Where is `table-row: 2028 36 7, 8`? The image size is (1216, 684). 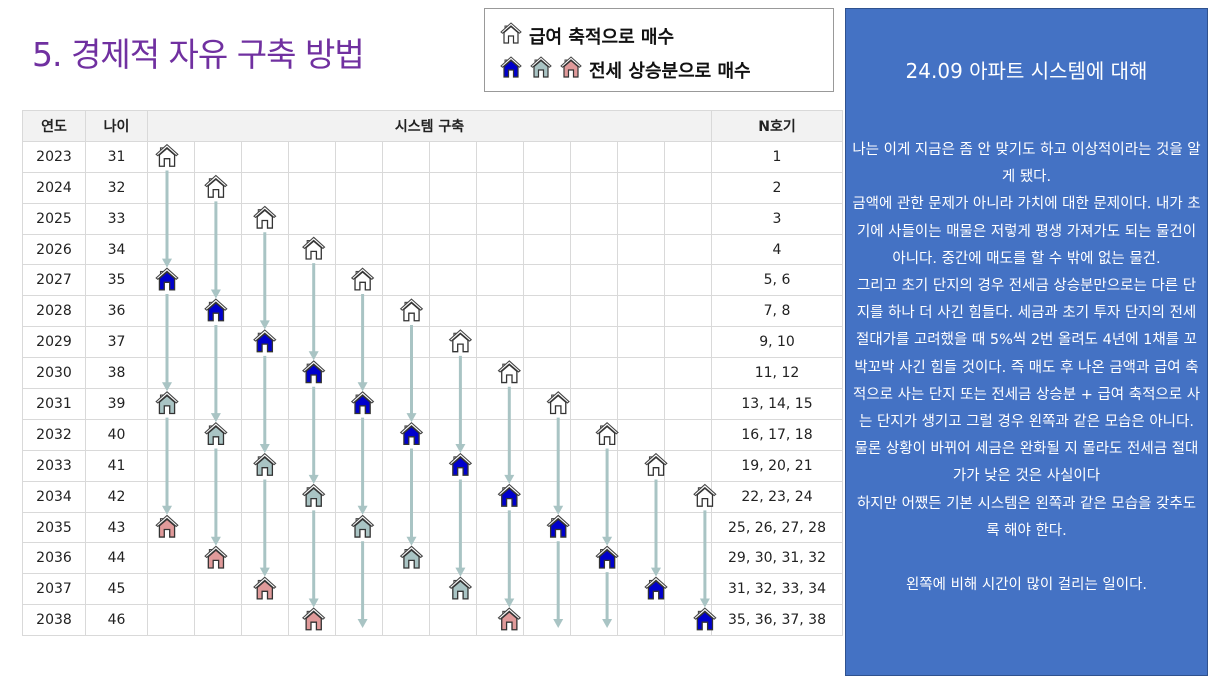 table-row: 2028 36 7, 8 is located at coordinates (432, 311).